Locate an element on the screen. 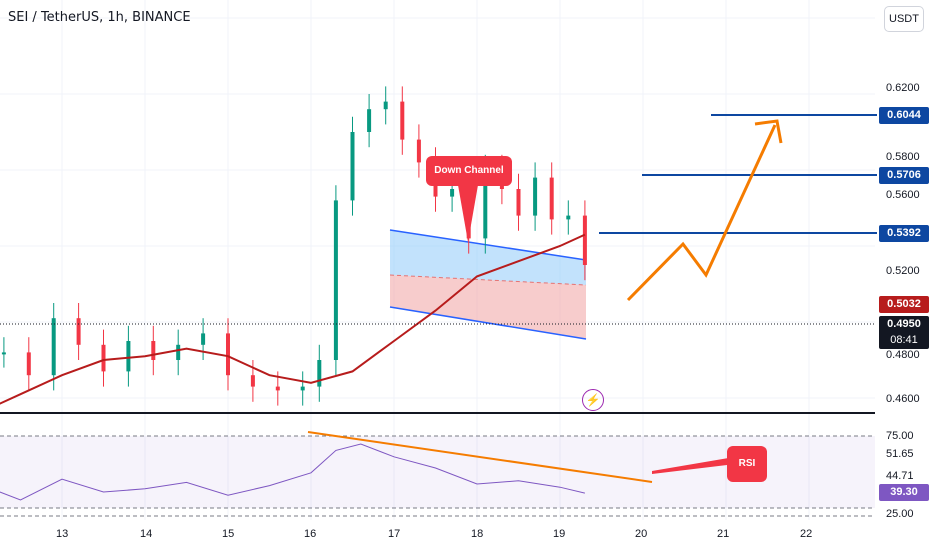  last-price: 0.4950 is located at coordinates (904, 324).